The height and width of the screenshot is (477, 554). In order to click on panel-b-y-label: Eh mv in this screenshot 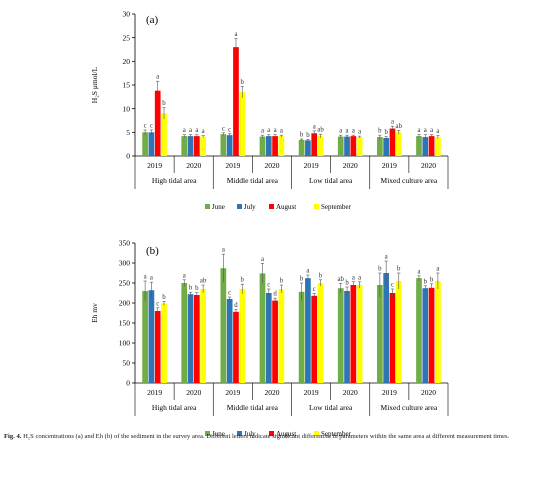, I will do `click(94, 313)`.